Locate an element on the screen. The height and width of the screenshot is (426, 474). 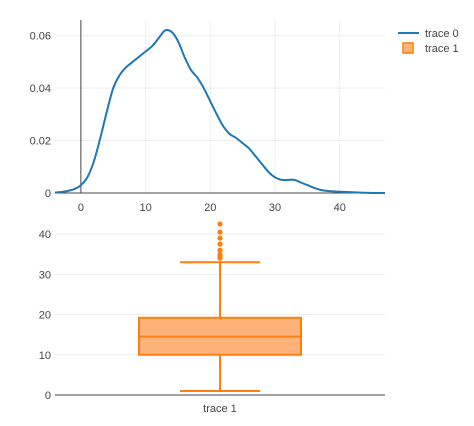
x-tick-label: 40 is located at coordinates (340, 208).